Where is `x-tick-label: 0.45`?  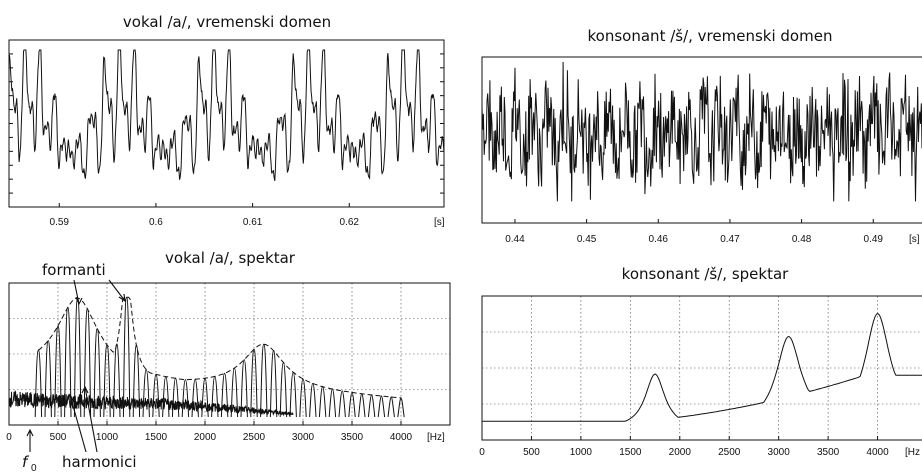
x-tick-label: 0.45 is located at coordinates (587, 239).